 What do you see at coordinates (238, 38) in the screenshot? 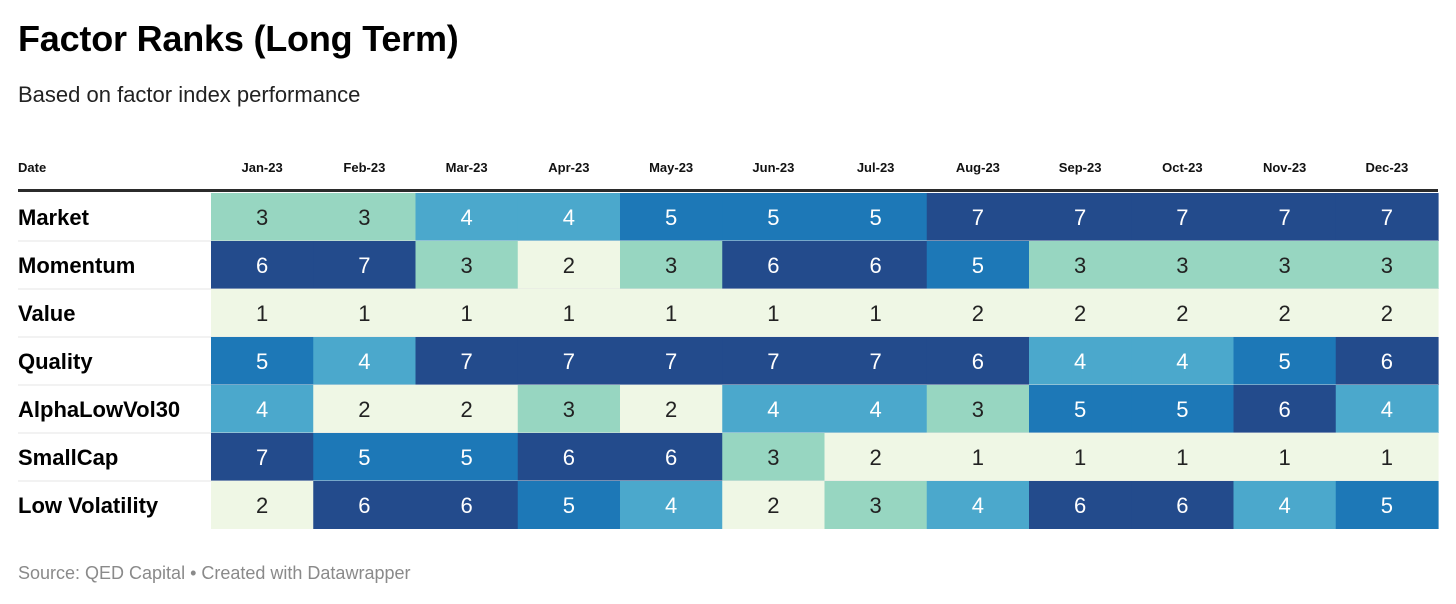
I see `chart-title: Factor Ranks (Long Term)` at bounding box center [238, 38].